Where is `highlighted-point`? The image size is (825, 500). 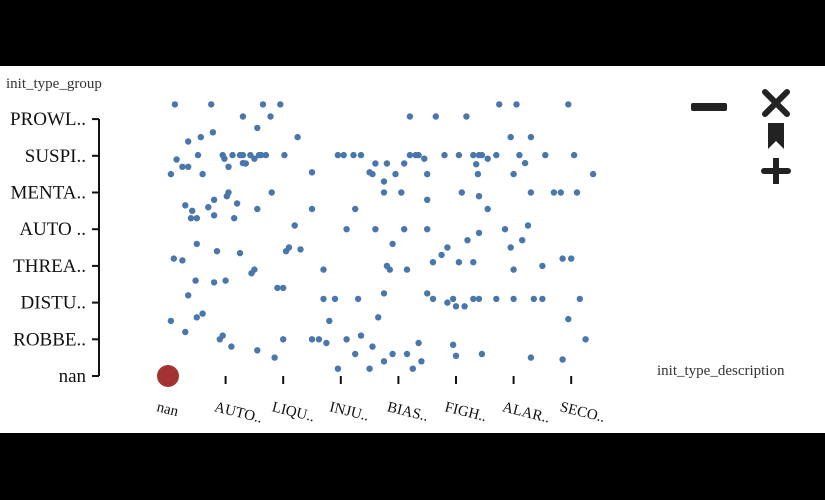
highlighted-point is located at coordinates (168, 376).